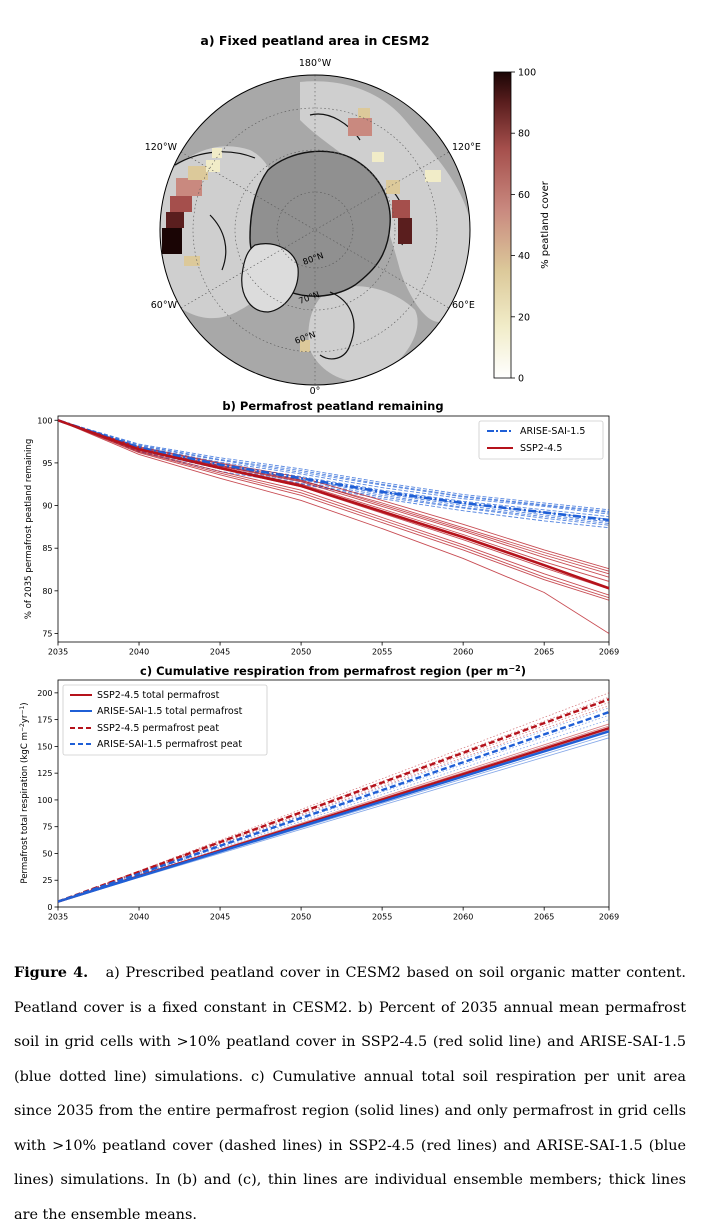 This screenshot has height=1232, width=708. What do you see at coordinates (139, 652) in the screenshot?
I see `panel-b-xtick-label: 2040` at bounding box center [139, 652].